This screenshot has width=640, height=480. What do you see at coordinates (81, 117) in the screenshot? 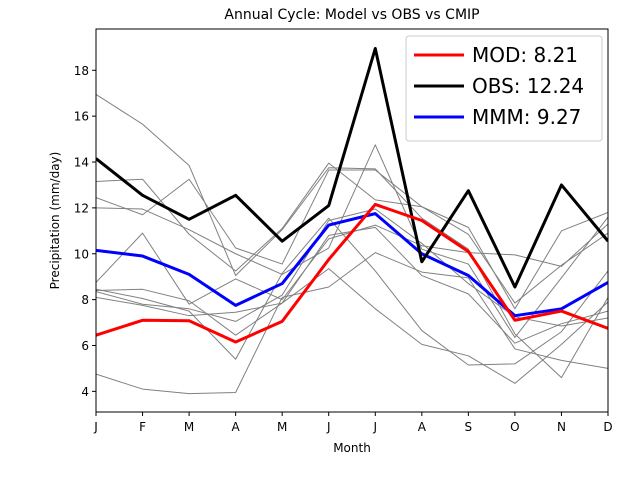
I see `y-tick-label: 16` at bounding box center [81, 117].